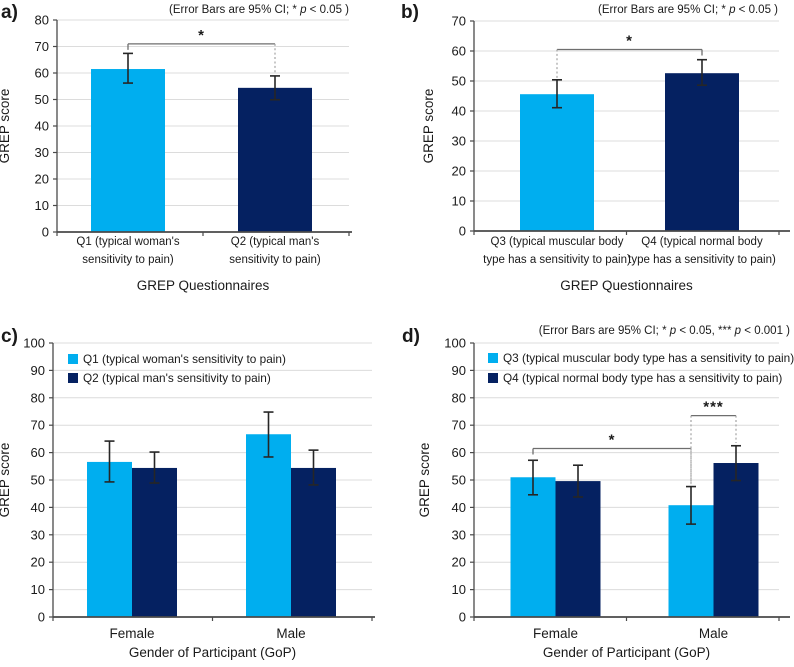 The width and height of the screenshot is (794, 667). What do you see at coordinates (9, 336) in the screenshot?
I see `panel-label: c)` at bounding box center [9, 336].